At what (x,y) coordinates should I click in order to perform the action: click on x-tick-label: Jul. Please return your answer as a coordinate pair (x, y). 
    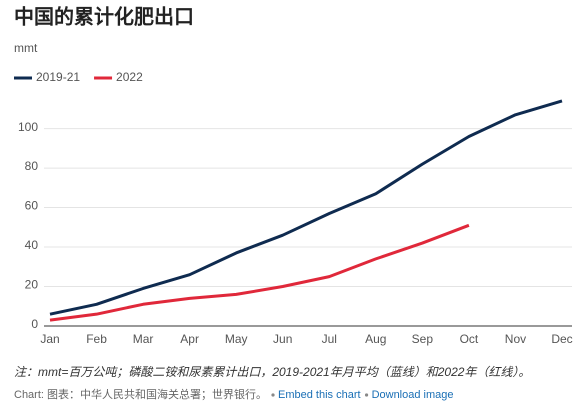
    Looking at the image, I should click on (329, 339).